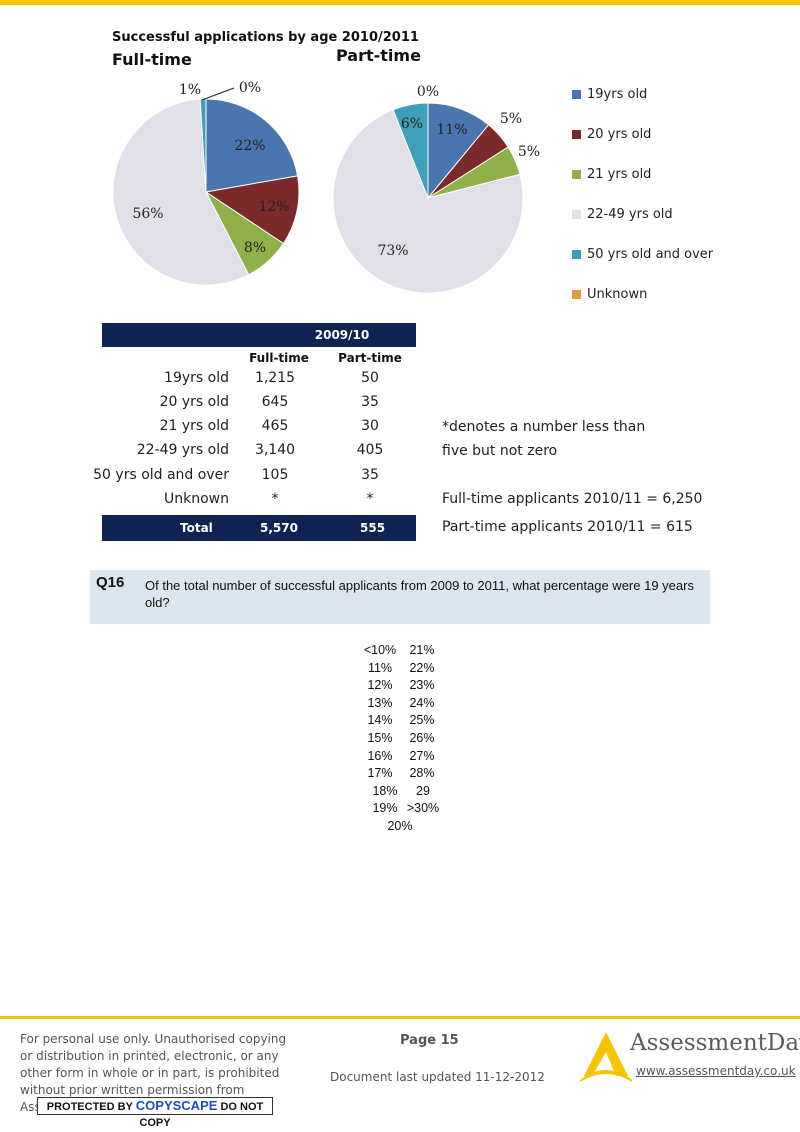 The width and height of the screenshot is (800, 1132). Describe the element at coordinates (400, 2) in the screenshot. I see `top-accent-bar` at that location.